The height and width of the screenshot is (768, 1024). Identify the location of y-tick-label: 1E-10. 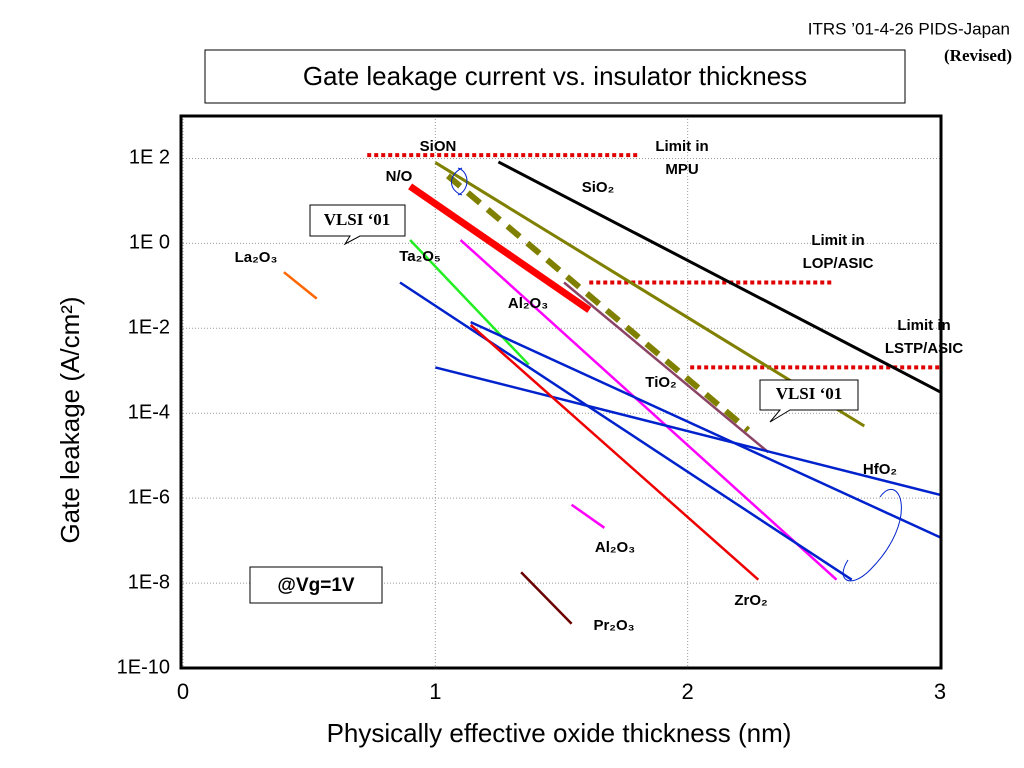
(143, 667).